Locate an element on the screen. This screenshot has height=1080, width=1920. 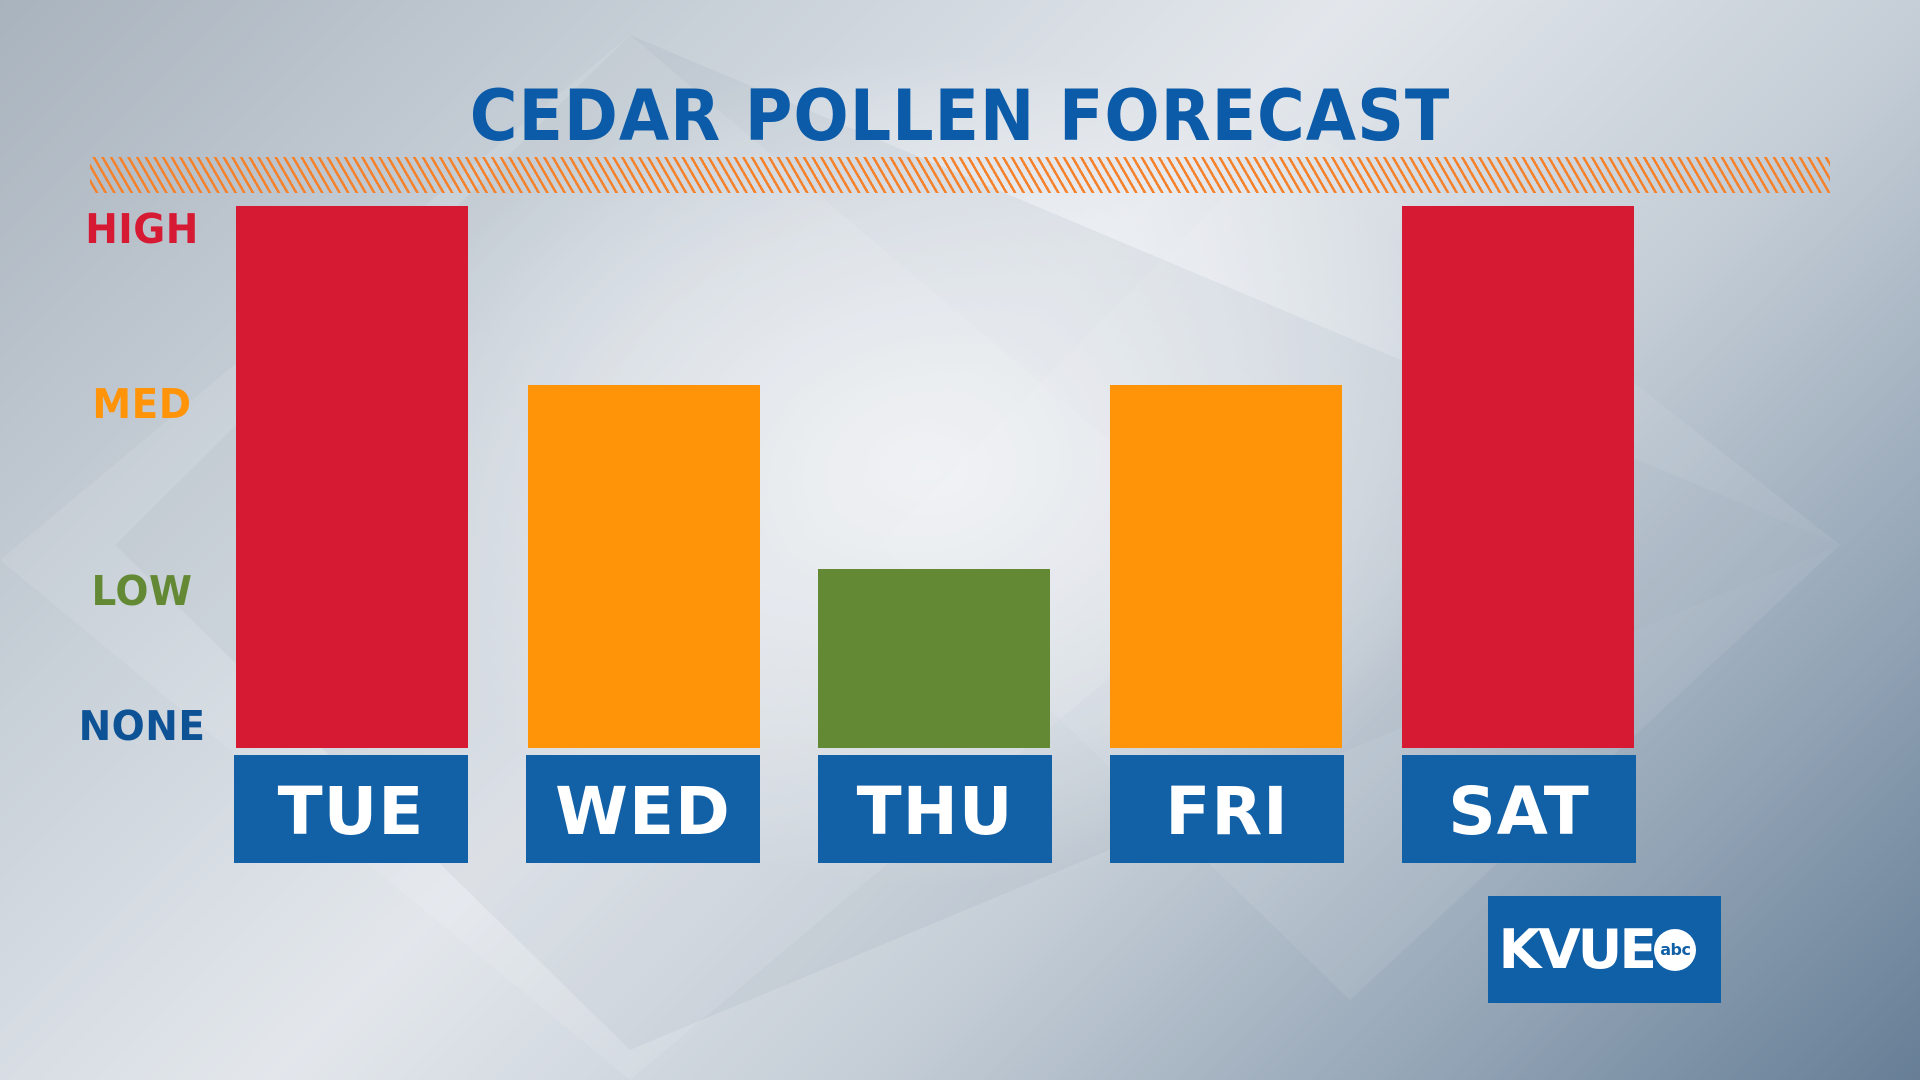
day-box-sat: SAT is located at coordinates (1519, 809).